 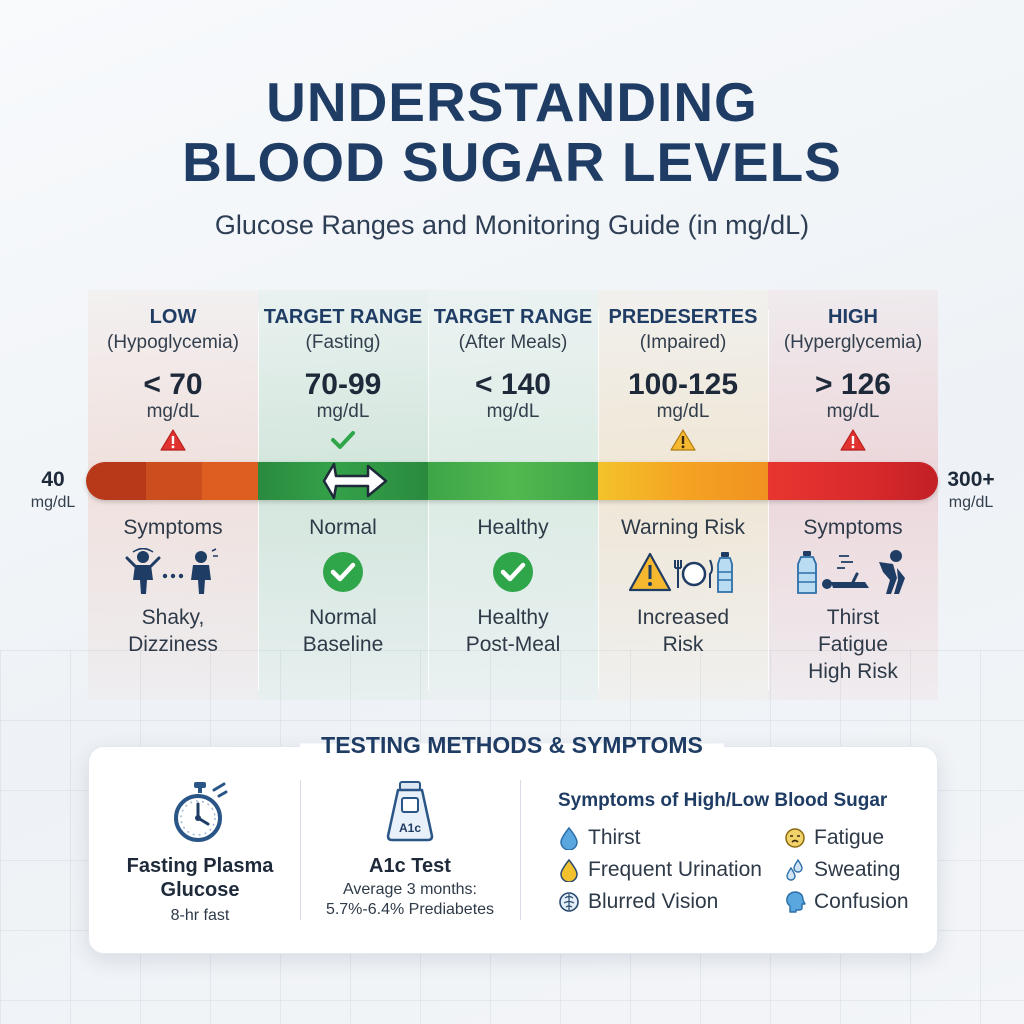 What do you see at coordinates (53, 502) in the screenshot?
I see `scale-min-unit: mg/dL` at bounding box center [53, 502].